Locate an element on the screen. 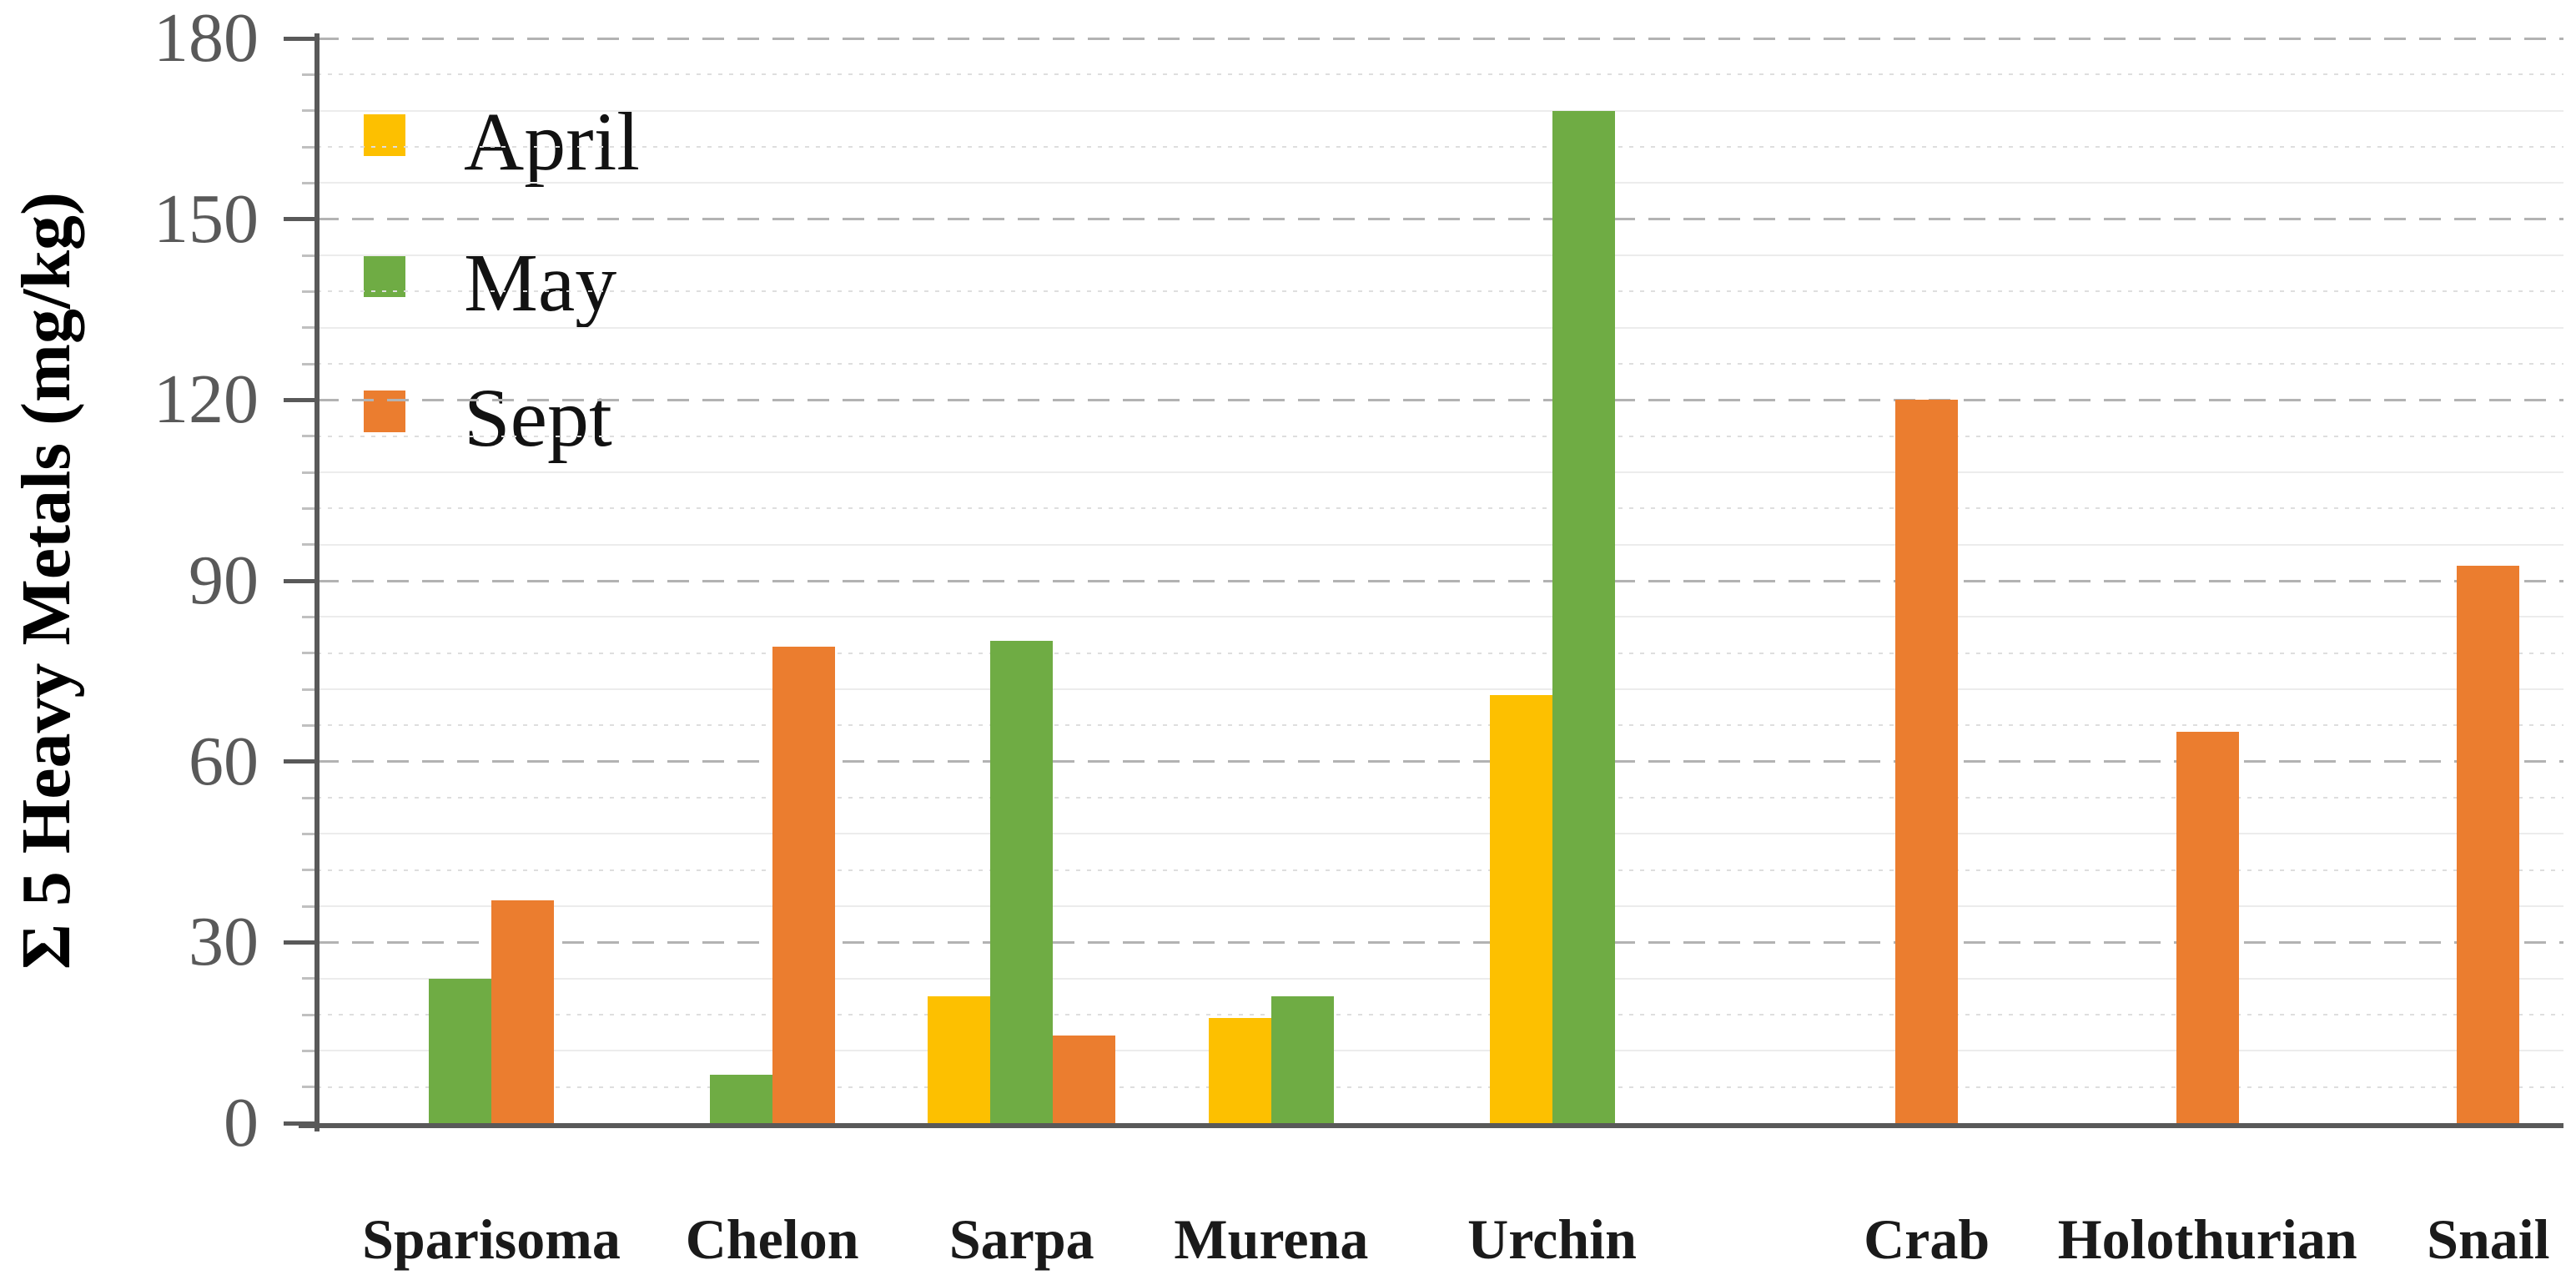  bar-sparisoma-may is located at coordinates (460, 1050).